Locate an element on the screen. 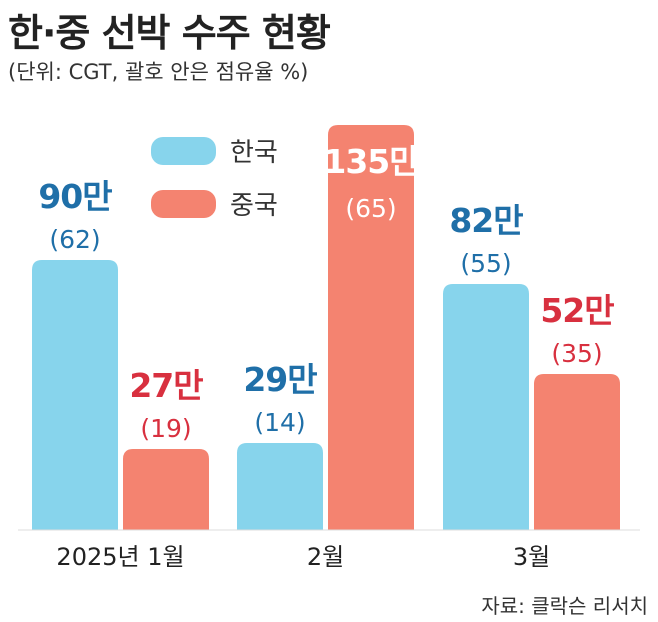 The height and width of the screenshot is (622, 658). data-label-share: (35) is located at coordinates (576, 353).